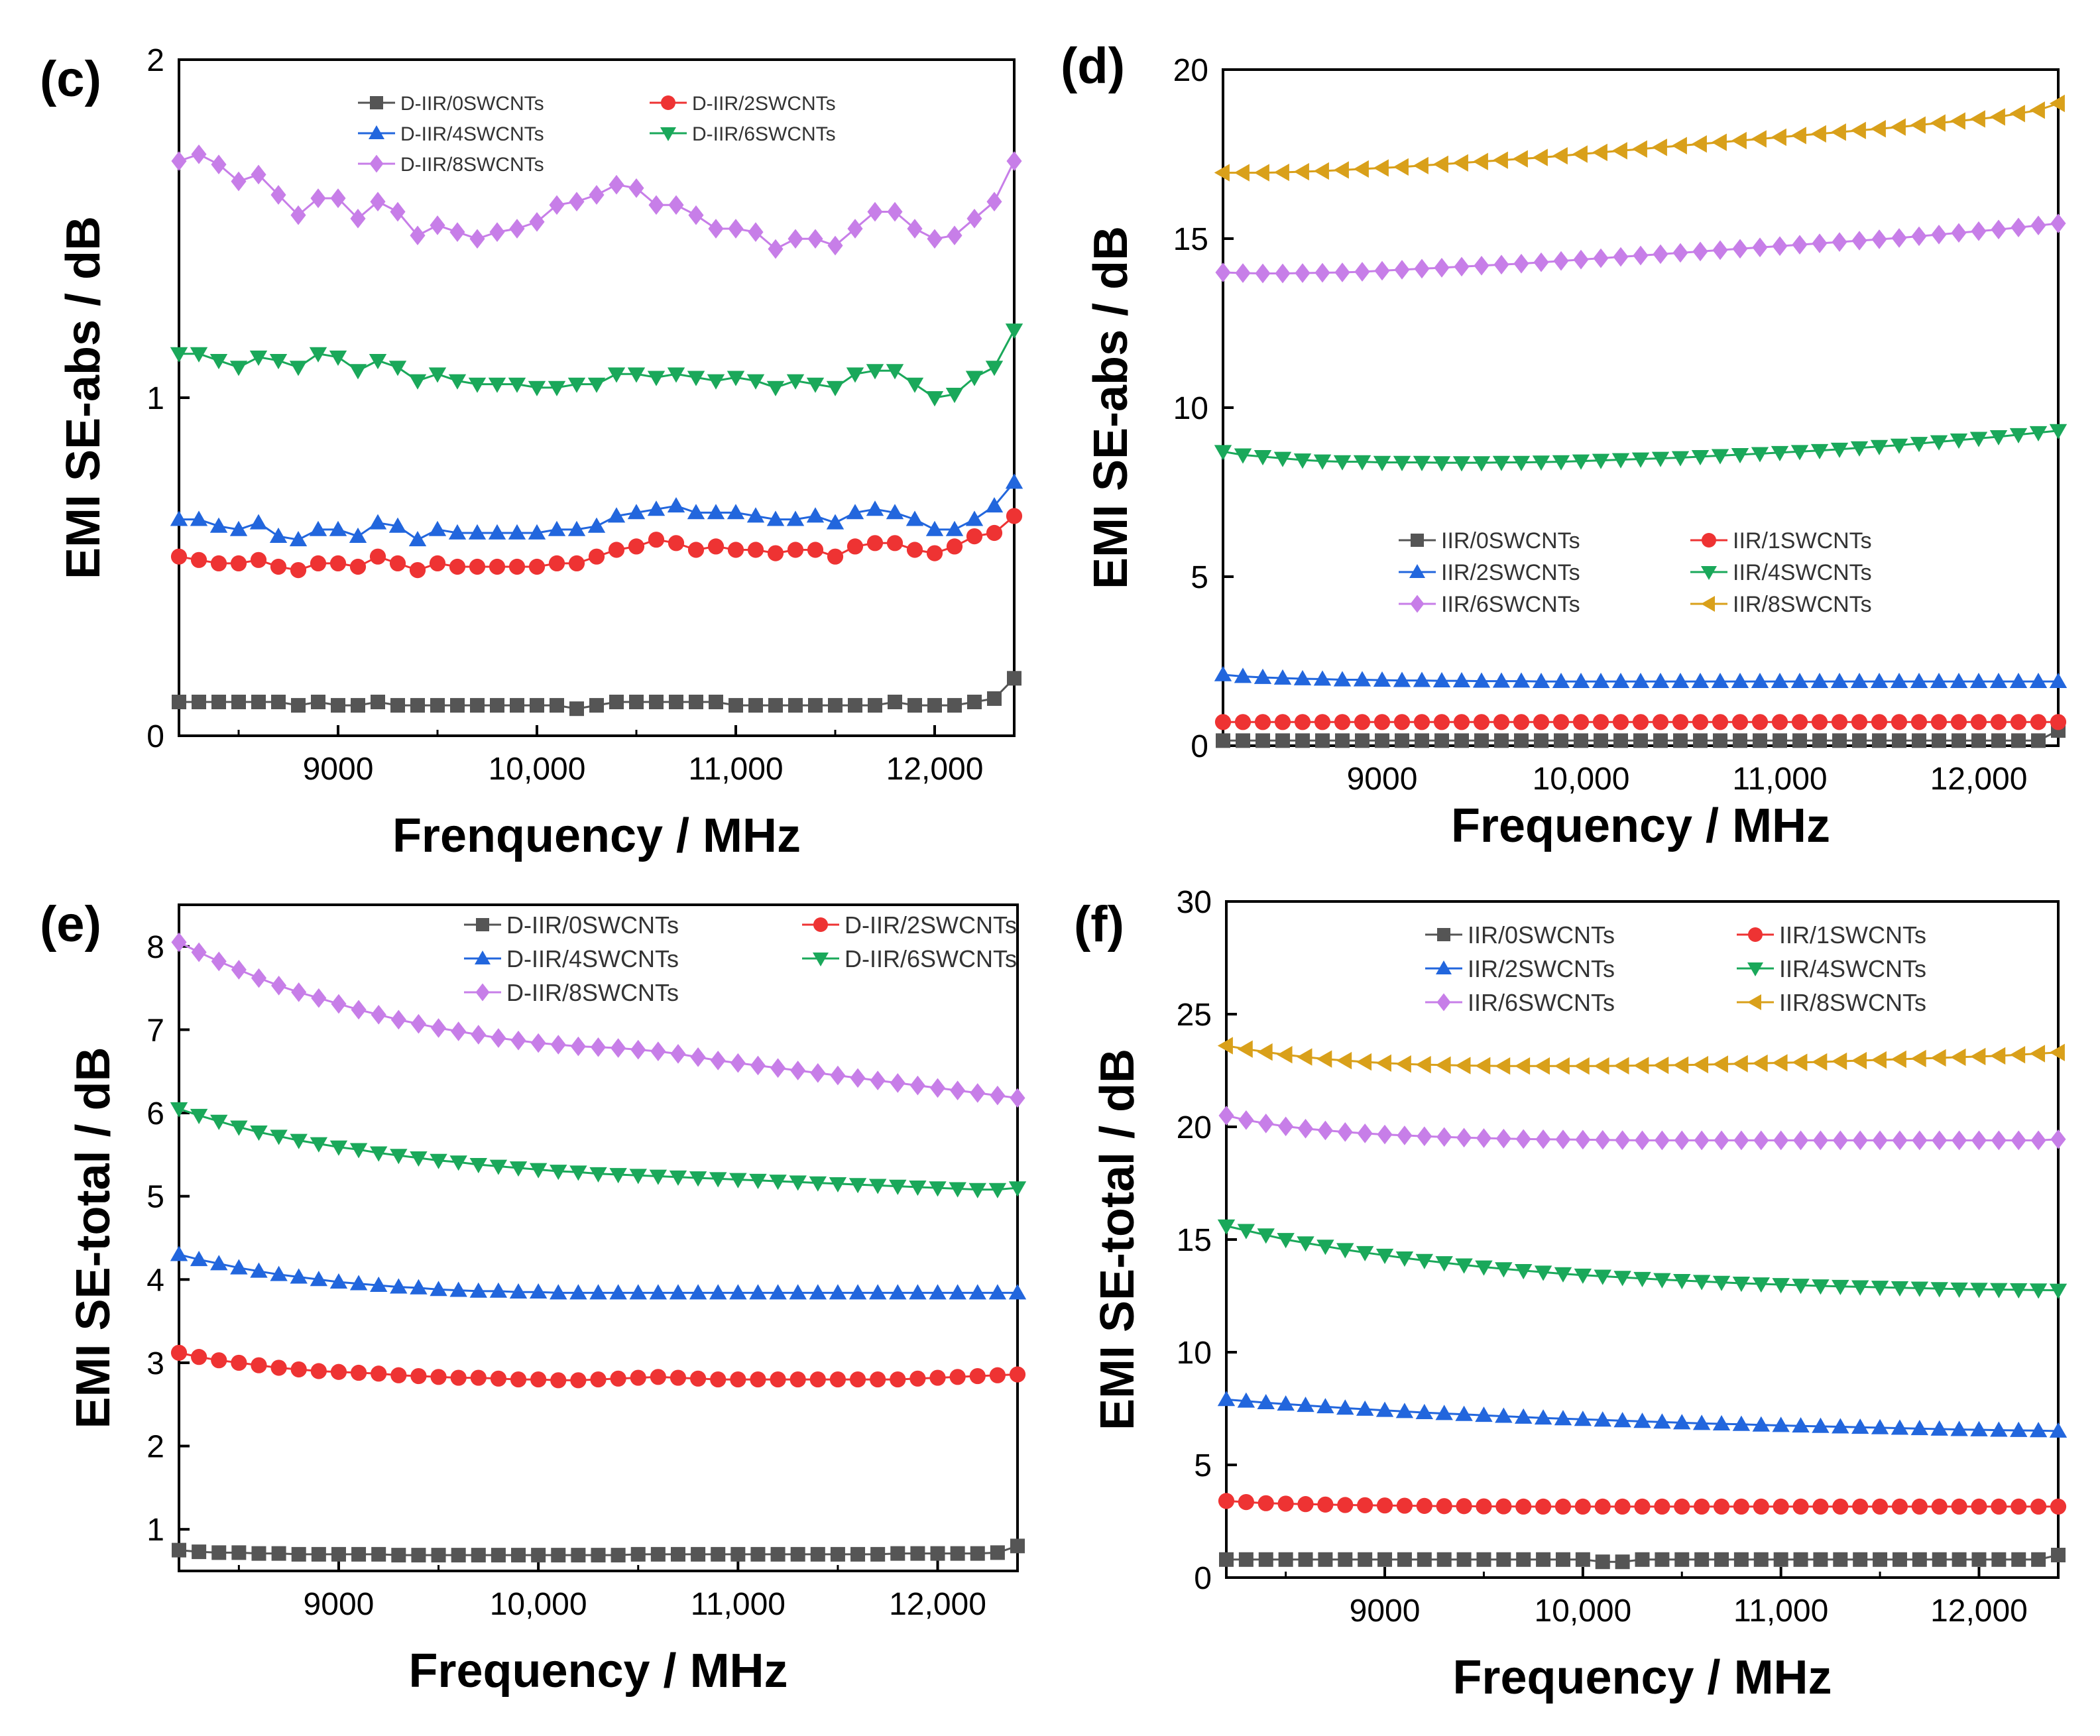 This screenshot has height=1736, width=2100. Describe the element at coordinates (592, 925) in the screenshot. I see `legend-label: D-IIR/0SWCNTs` at that location.